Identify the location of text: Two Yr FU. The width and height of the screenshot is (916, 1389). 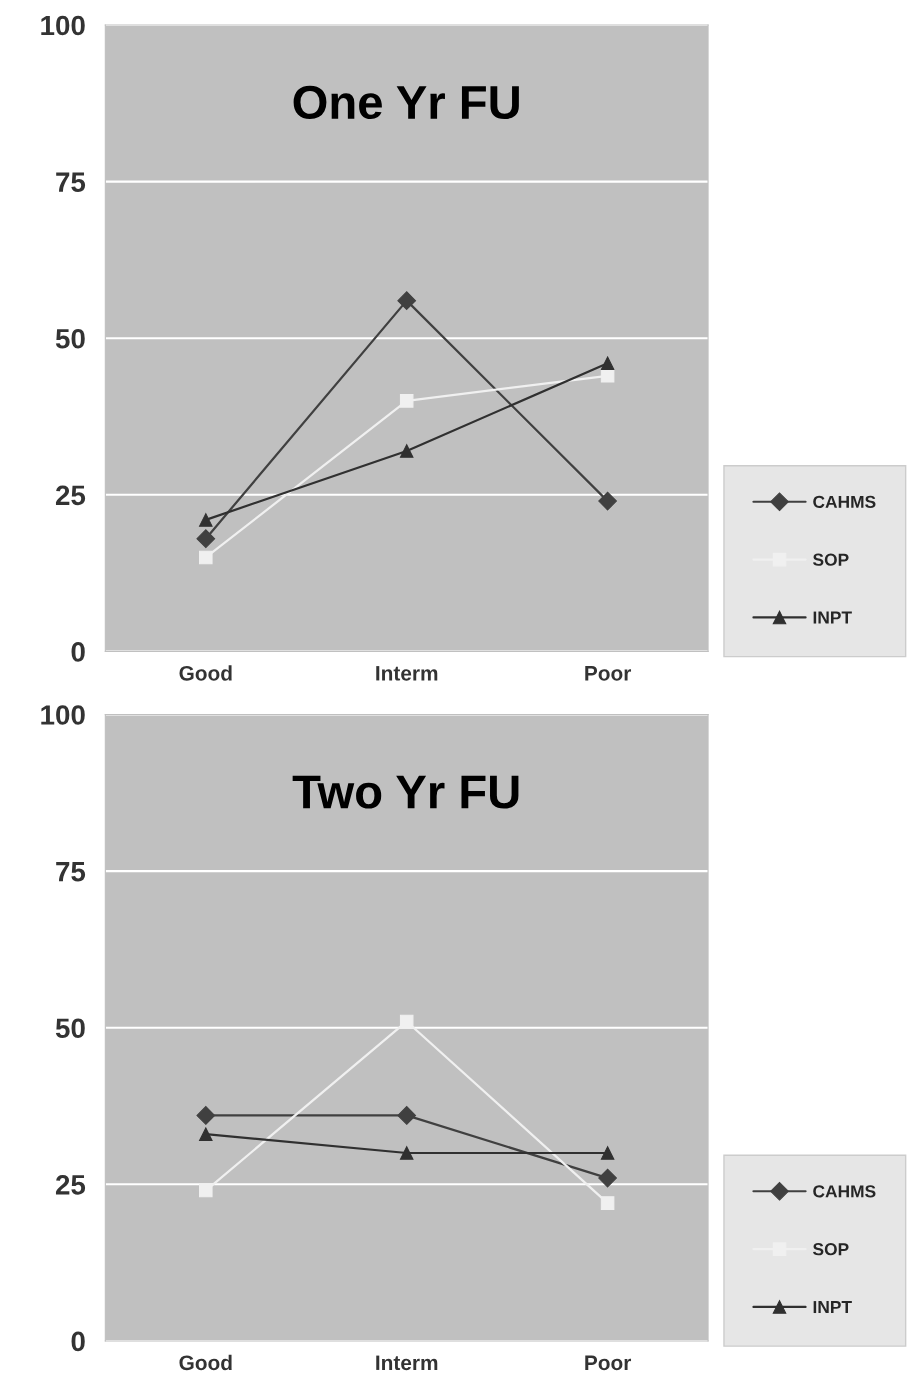
(405, 792).